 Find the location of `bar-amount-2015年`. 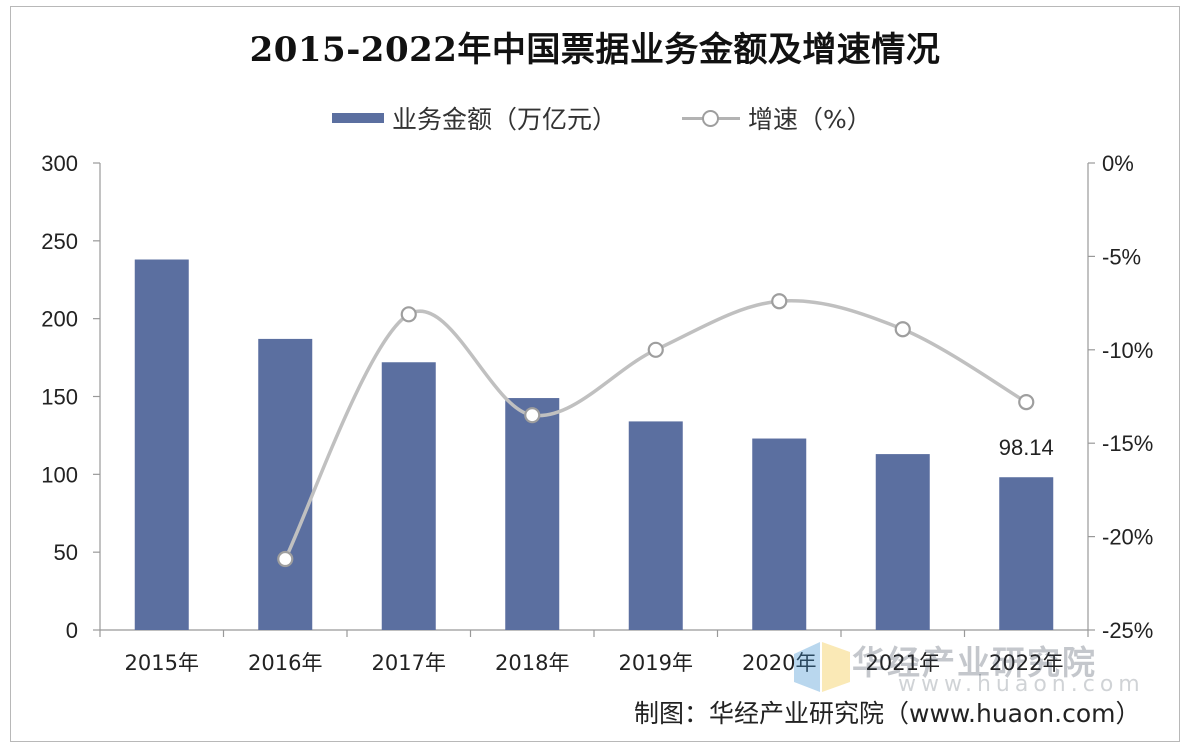

bar-amount-2015年 is located at coordinates (161, 444).